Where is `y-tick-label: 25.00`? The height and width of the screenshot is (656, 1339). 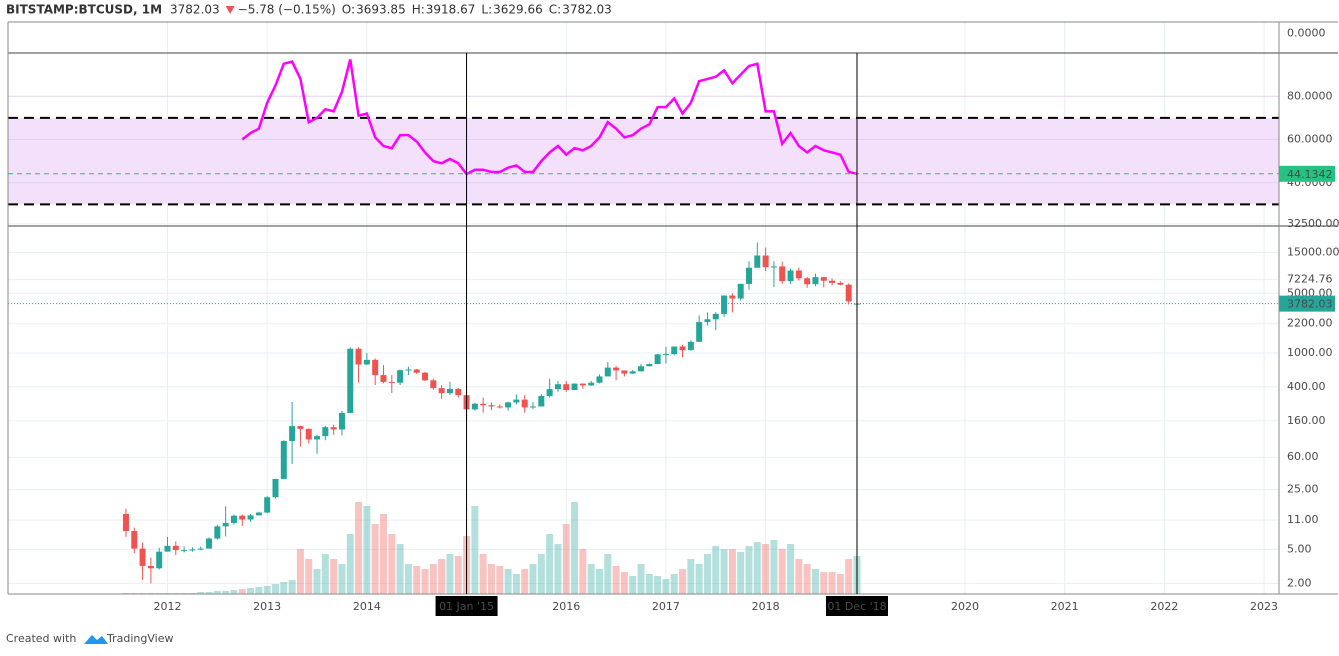
y-tick-label: 25.00 is located at coordinates (1303, 489).